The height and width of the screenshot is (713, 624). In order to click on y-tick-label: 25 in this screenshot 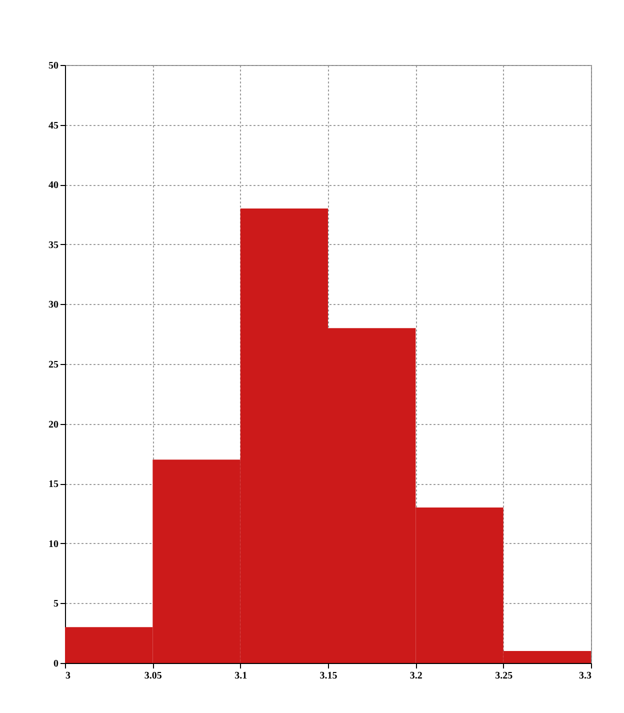, I will do `click(53, 365)`.